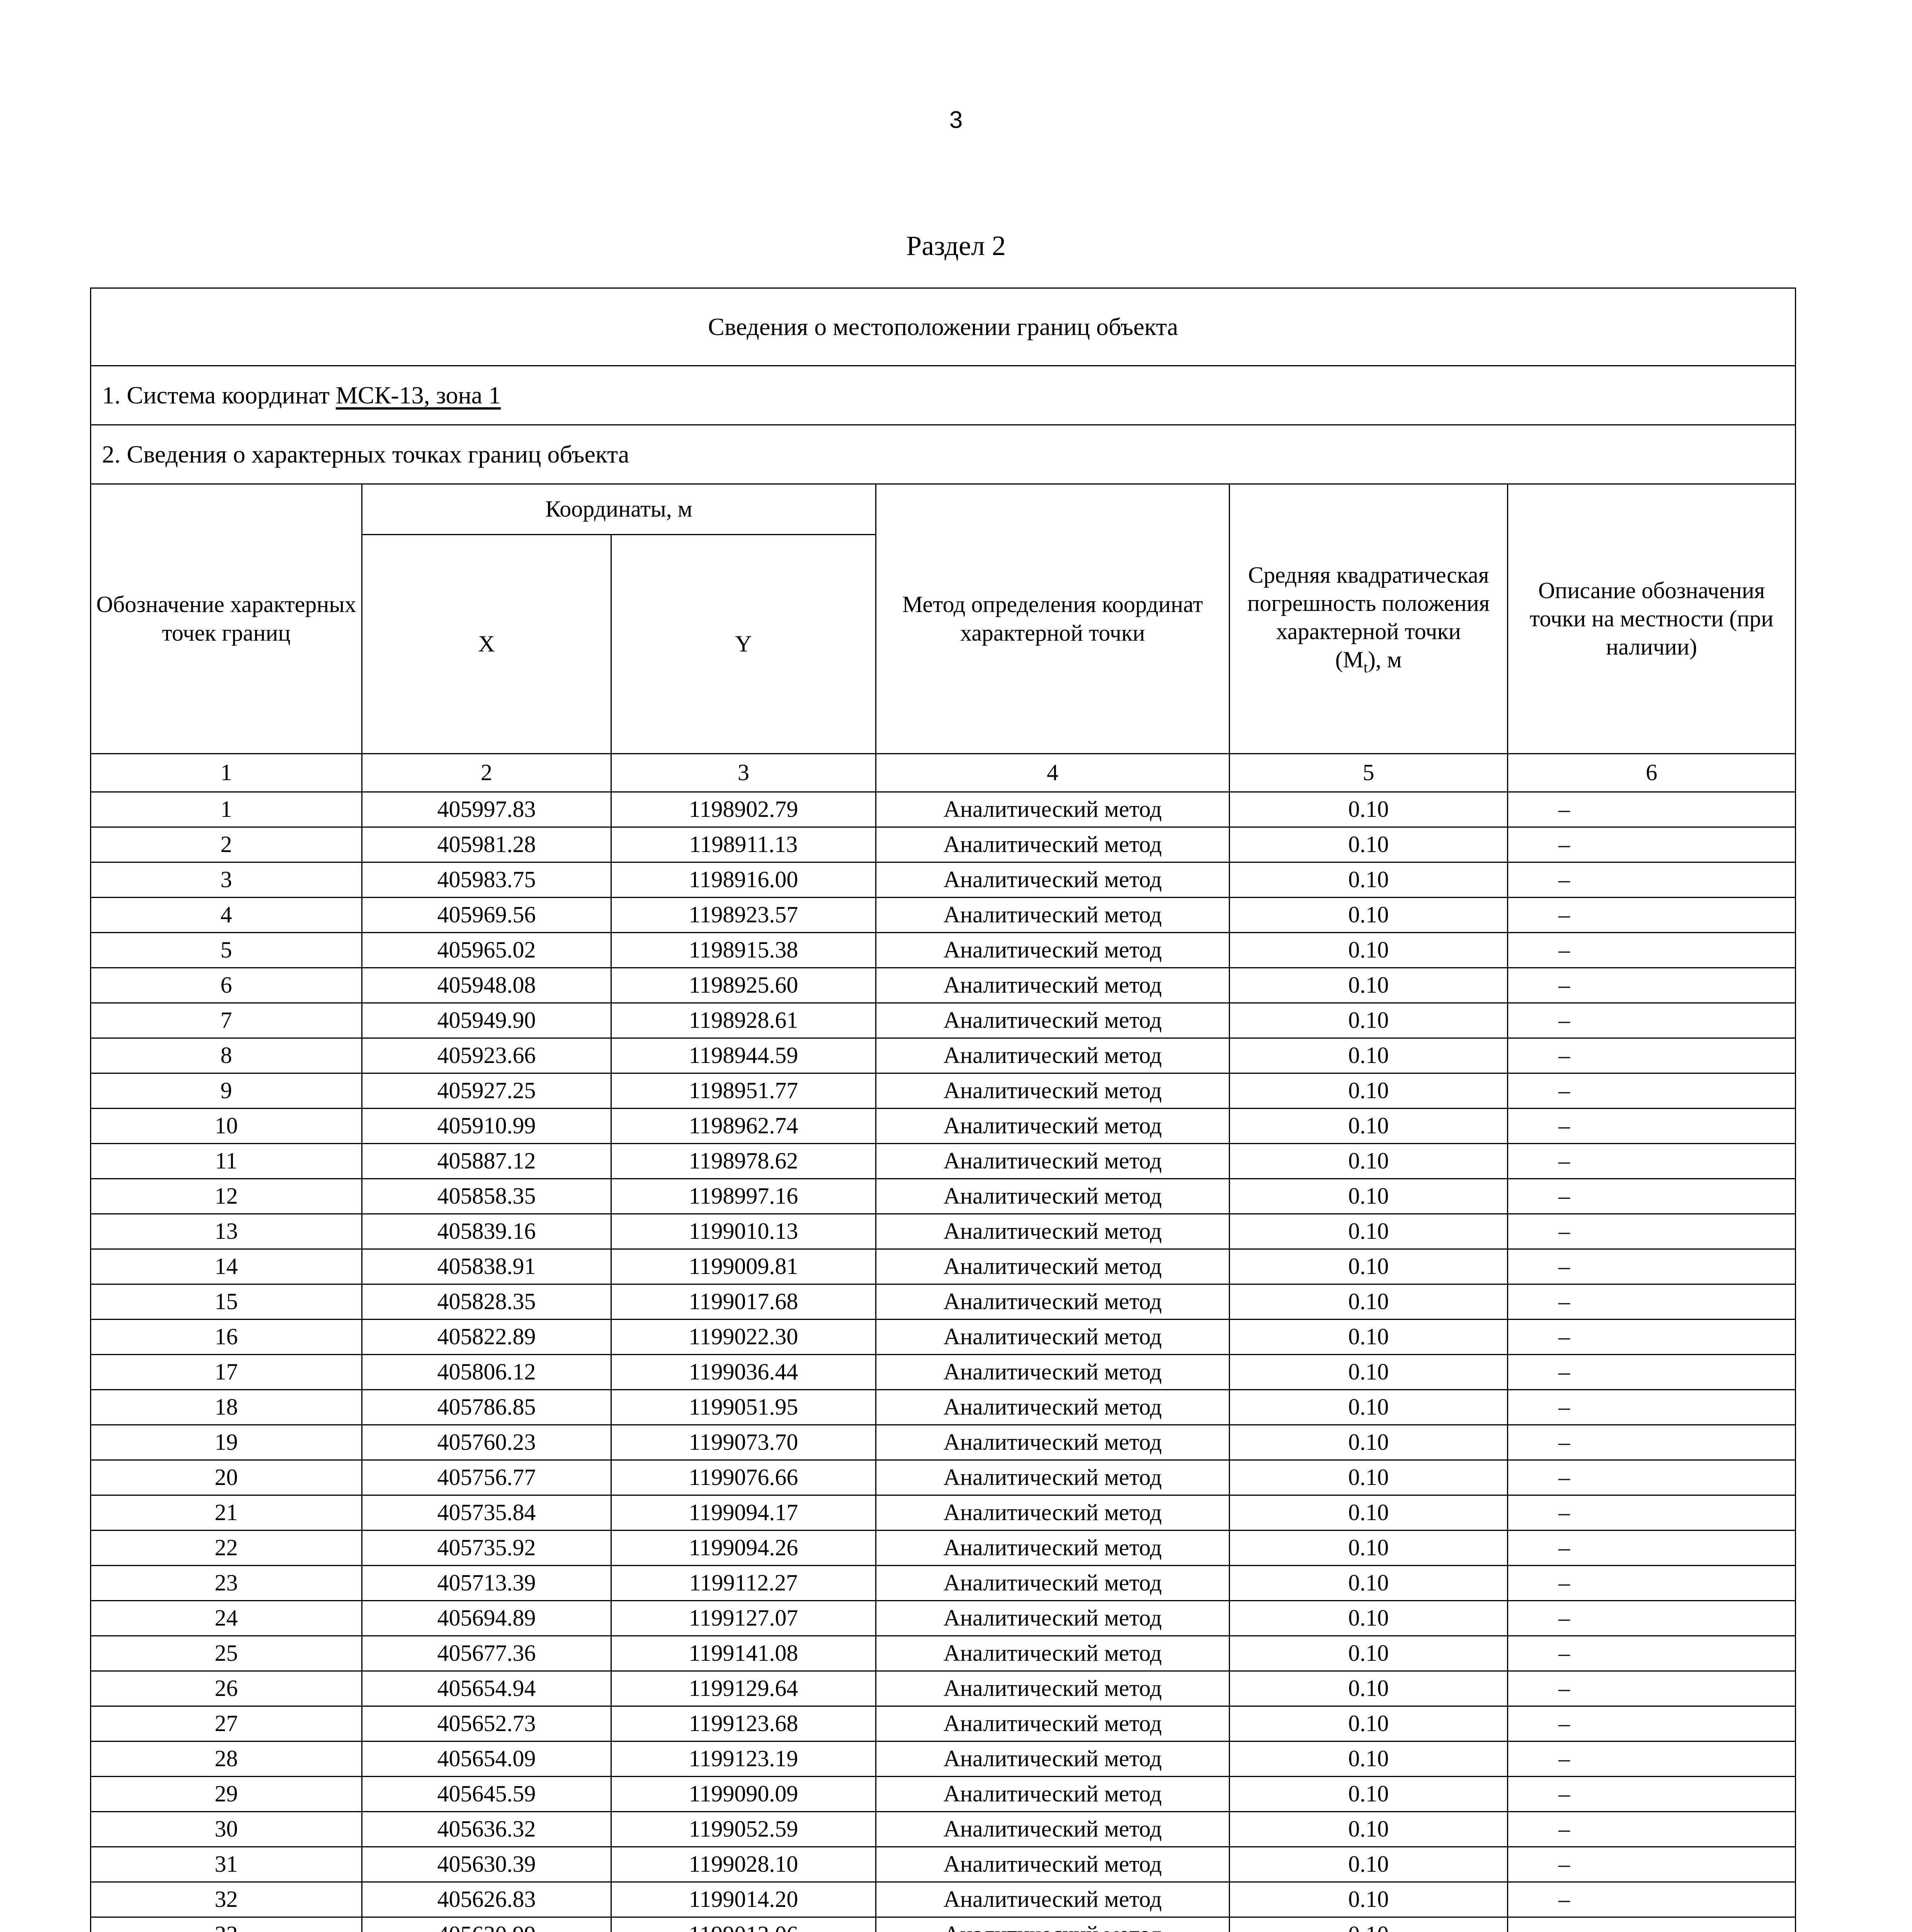 Image resolution: width=1912 pixels, height=1932 pixels. Describe the element at coordinates (486, 773) in the screenshot. I see `column-number-2: 2` at that location.